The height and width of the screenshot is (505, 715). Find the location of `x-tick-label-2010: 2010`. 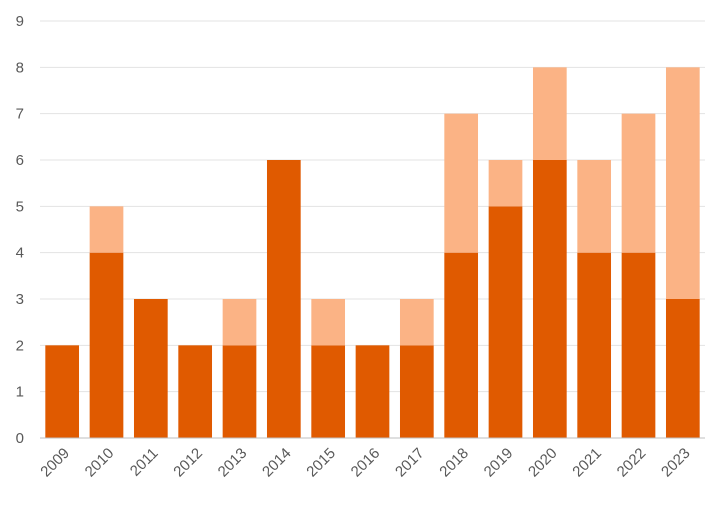

x-tick-label-2010: 2010 is located at coordinates (100, 463).